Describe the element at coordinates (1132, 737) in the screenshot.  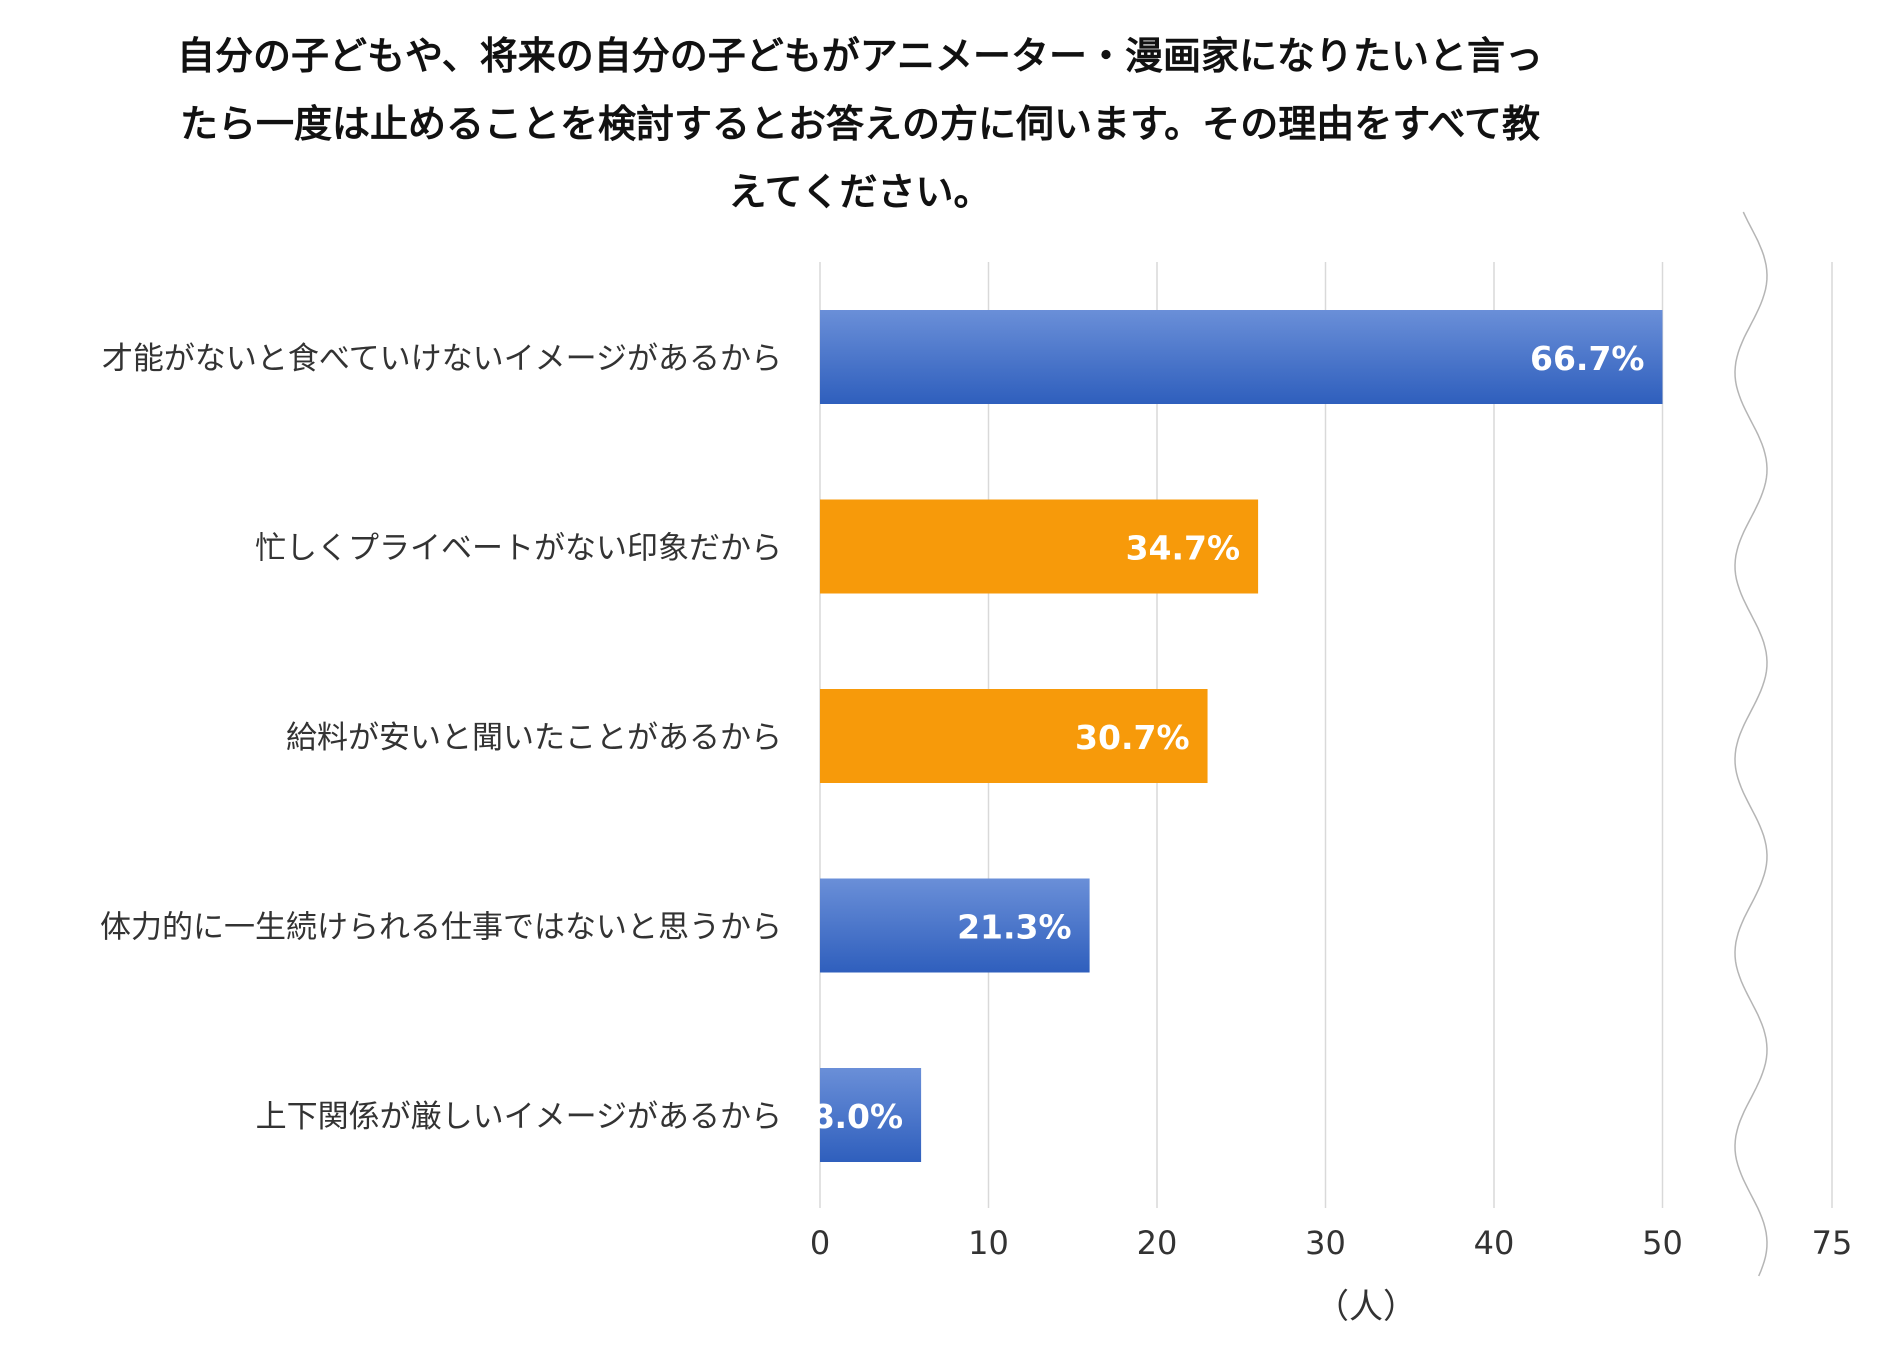
I see `data-label: 30.7%` at that location.